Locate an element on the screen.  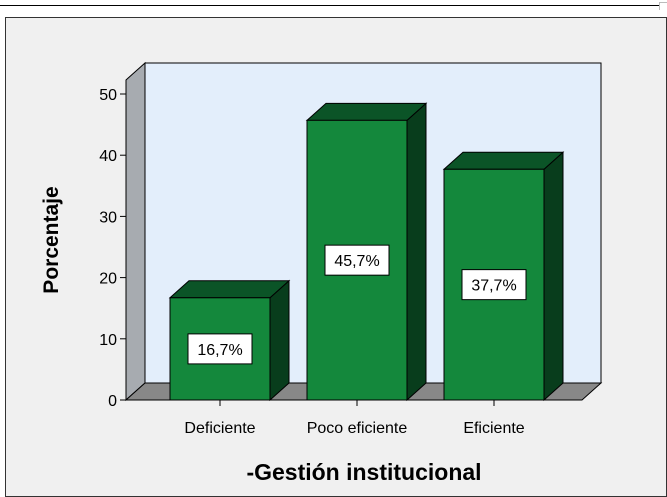
x-tick-label: Eficiente is located at coordinates (493, 428).